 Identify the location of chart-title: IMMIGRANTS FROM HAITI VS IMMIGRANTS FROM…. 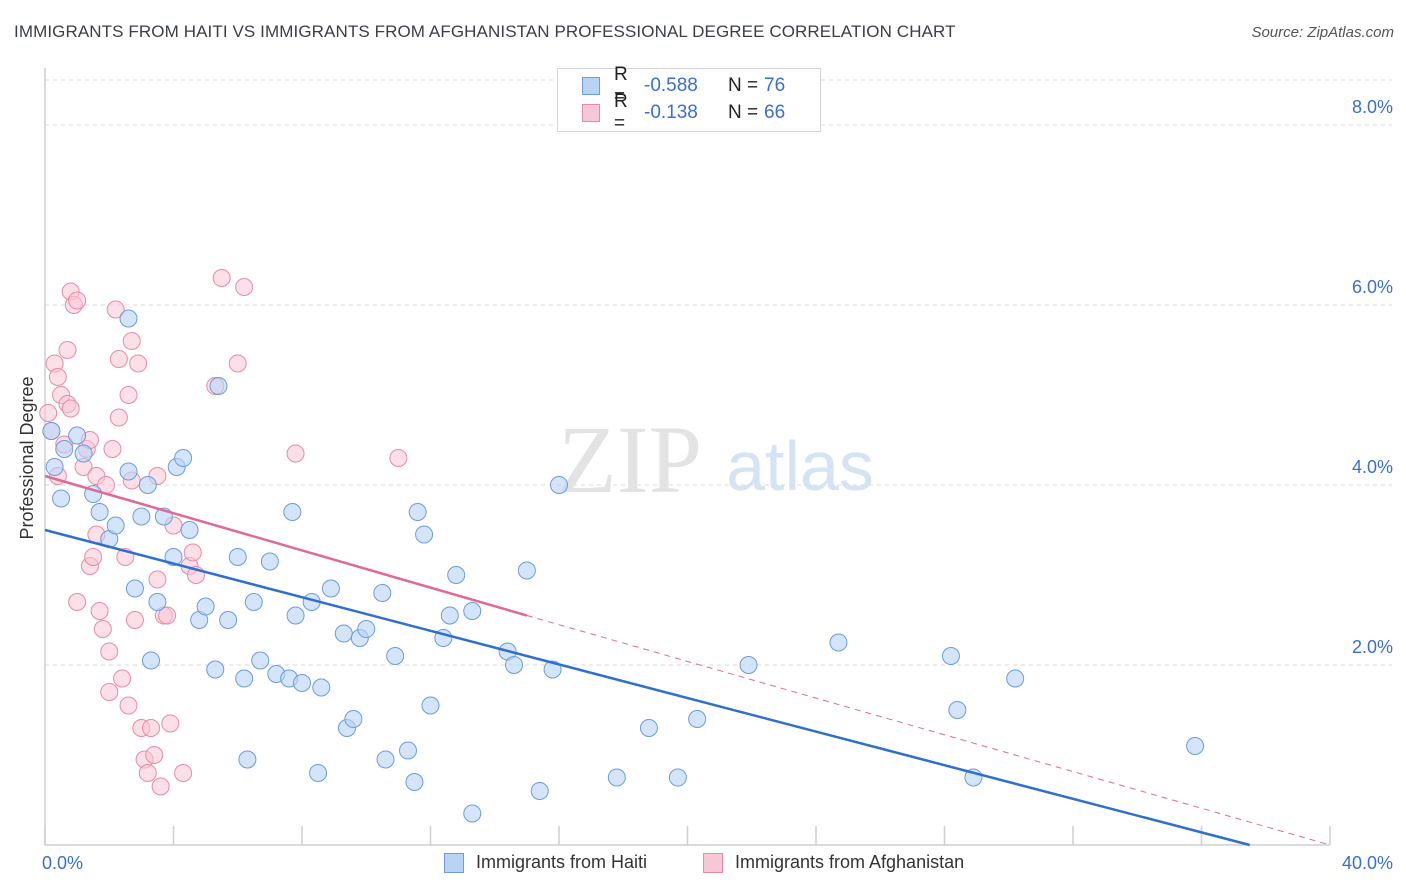
(485, 31).